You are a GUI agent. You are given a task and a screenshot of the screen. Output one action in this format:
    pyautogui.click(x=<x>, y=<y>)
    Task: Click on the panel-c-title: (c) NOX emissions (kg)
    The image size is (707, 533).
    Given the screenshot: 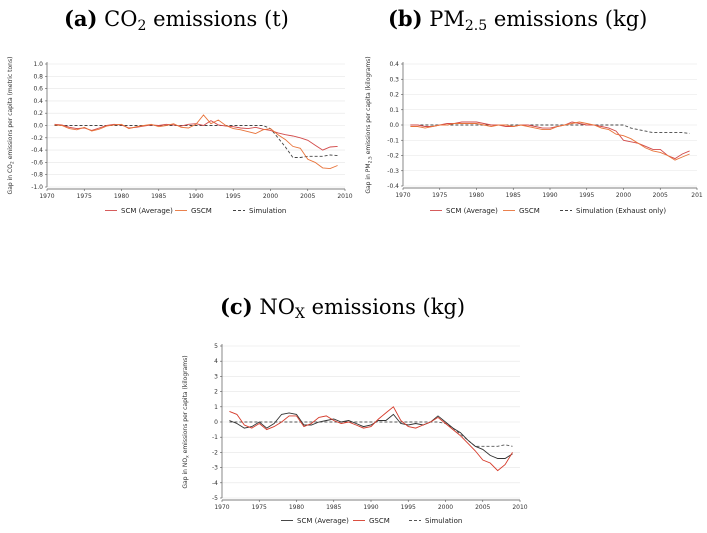 What is the action you would take?
    pyautogui.click(x=342, y=308)
    